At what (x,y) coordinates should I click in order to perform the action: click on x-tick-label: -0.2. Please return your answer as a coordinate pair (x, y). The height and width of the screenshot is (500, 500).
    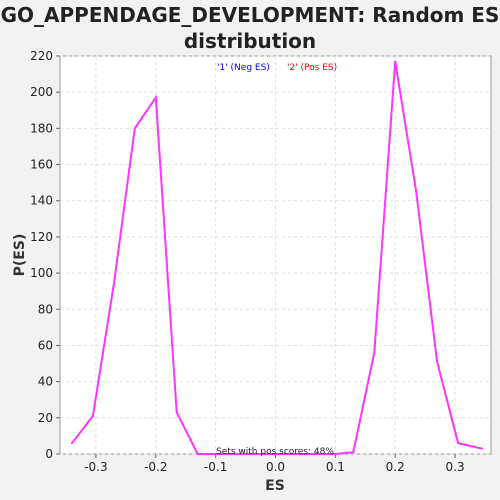
    Looking at the image, I should click on (155, 467).